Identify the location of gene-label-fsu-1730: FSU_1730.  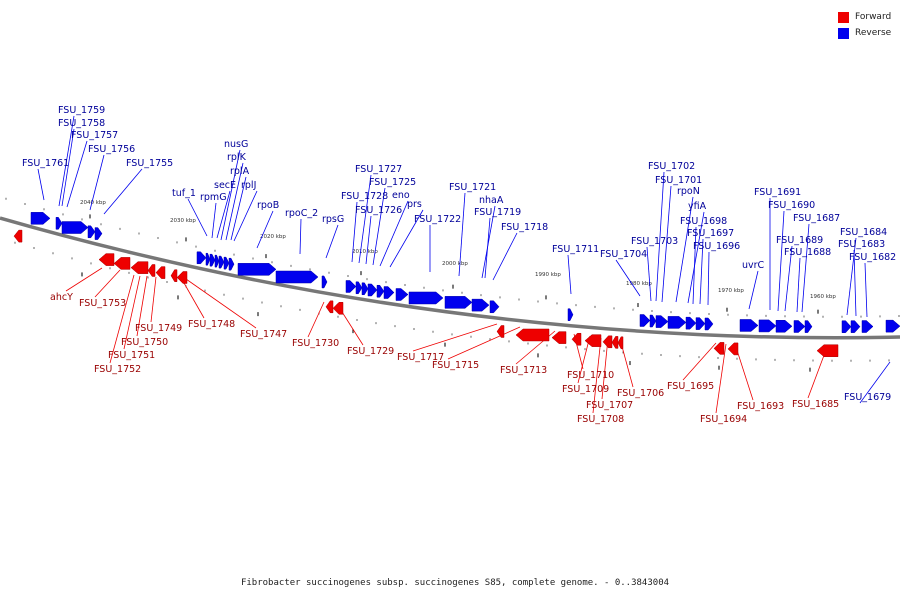
(315, 343).